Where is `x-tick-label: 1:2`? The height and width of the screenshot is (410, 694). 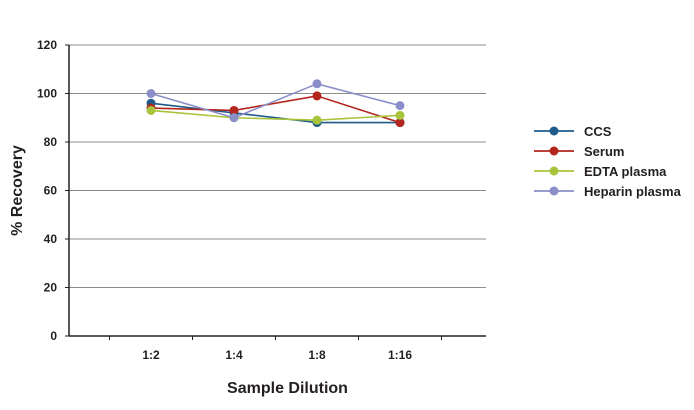
x-tick-label: 1:2 is located at coordinates (151, 355).